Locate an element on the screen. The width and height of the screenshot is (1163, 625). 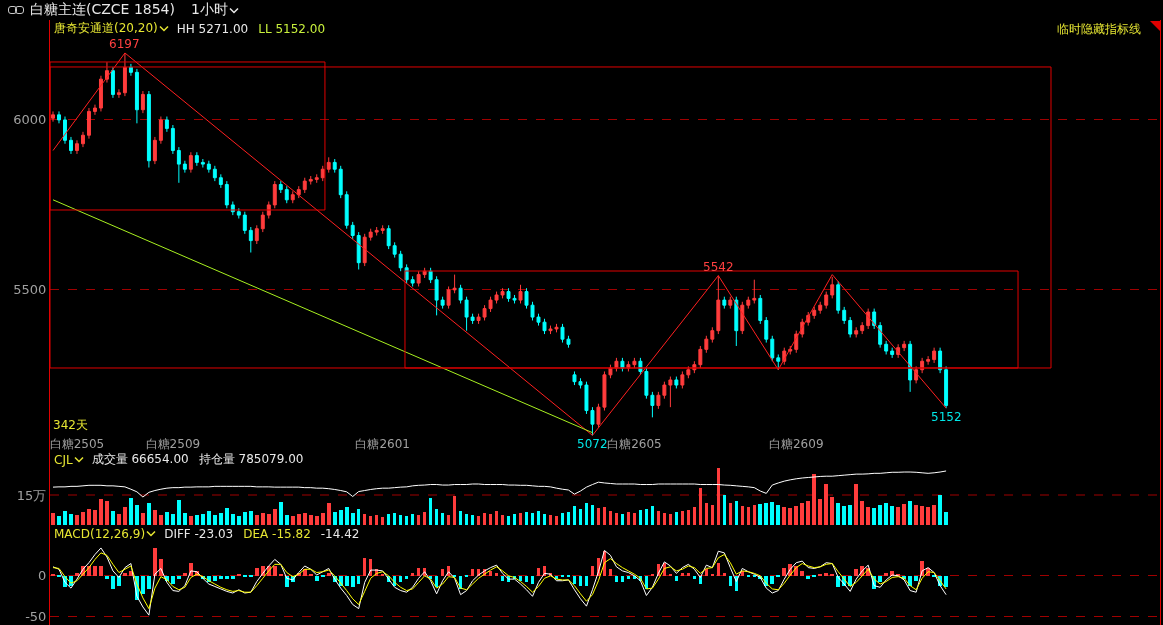
y-tick-label: 5500 is located at coordinates (30, 290).